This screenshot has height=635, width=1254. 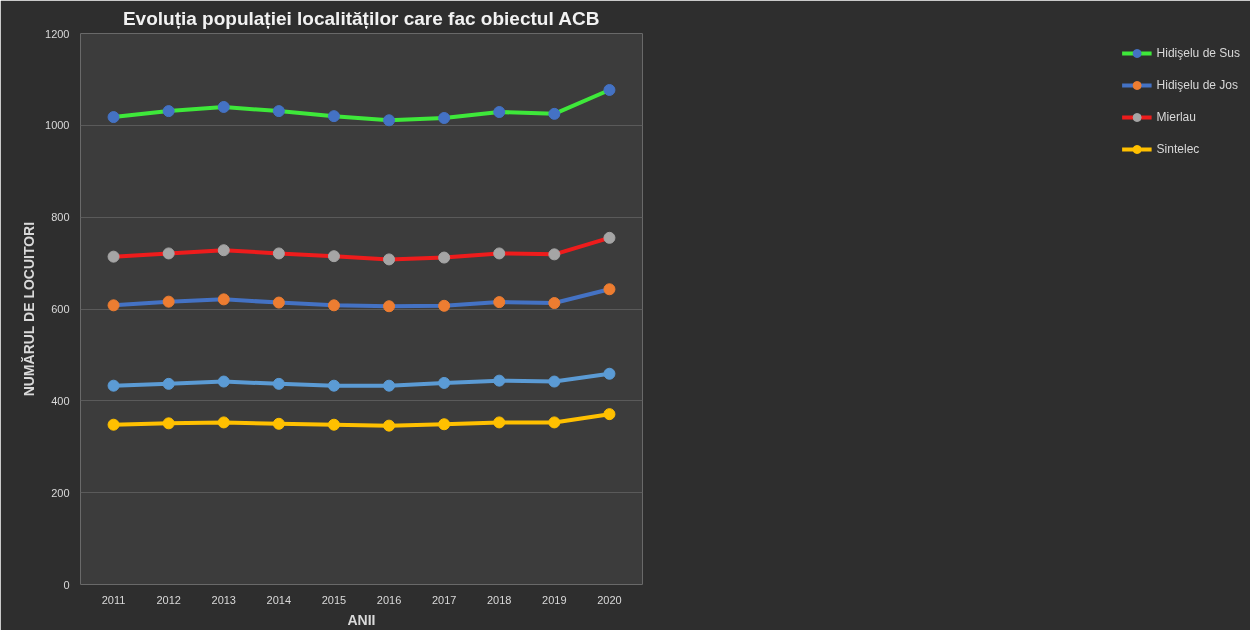 I want to click on x-tick-label: 2011, so click(x=113, y=599).